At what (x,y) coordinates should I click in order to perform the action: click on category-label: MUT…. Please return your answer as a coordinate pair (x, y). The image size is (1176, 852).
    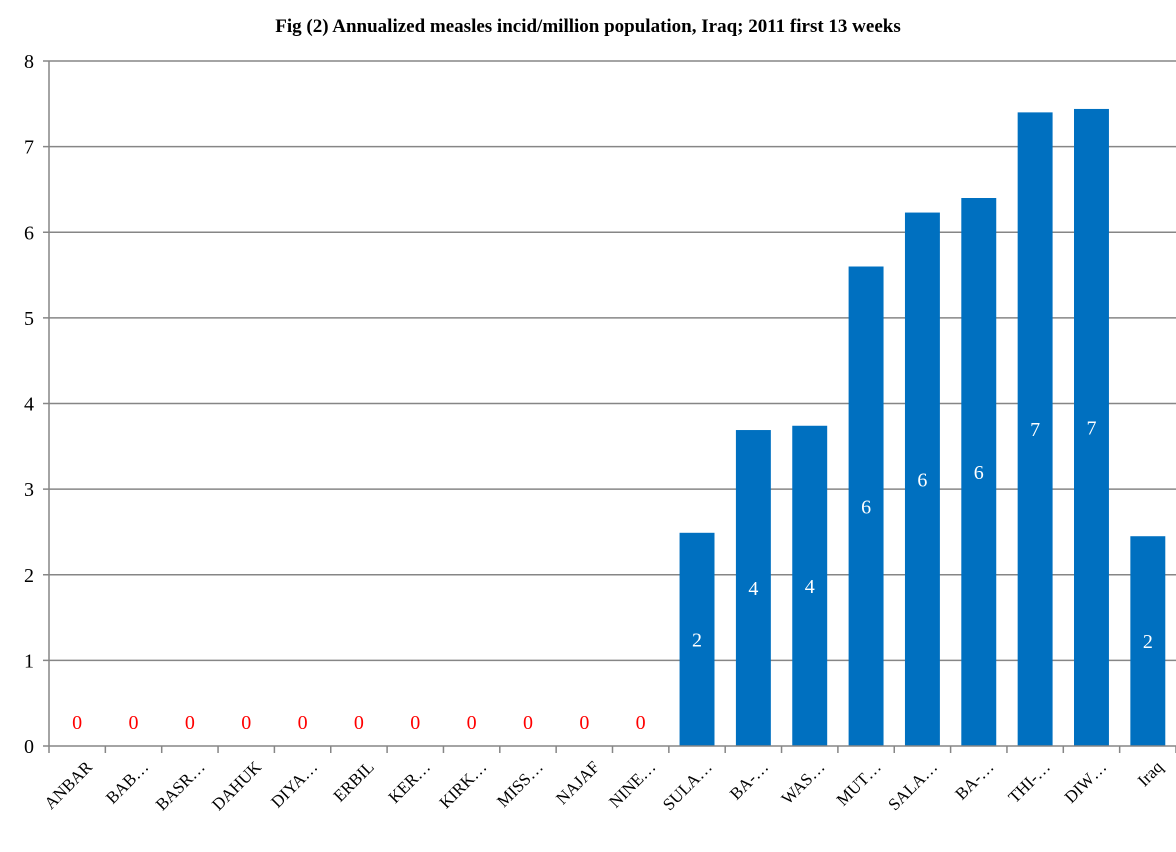
    Looking at the image, I should click on (859, 783).